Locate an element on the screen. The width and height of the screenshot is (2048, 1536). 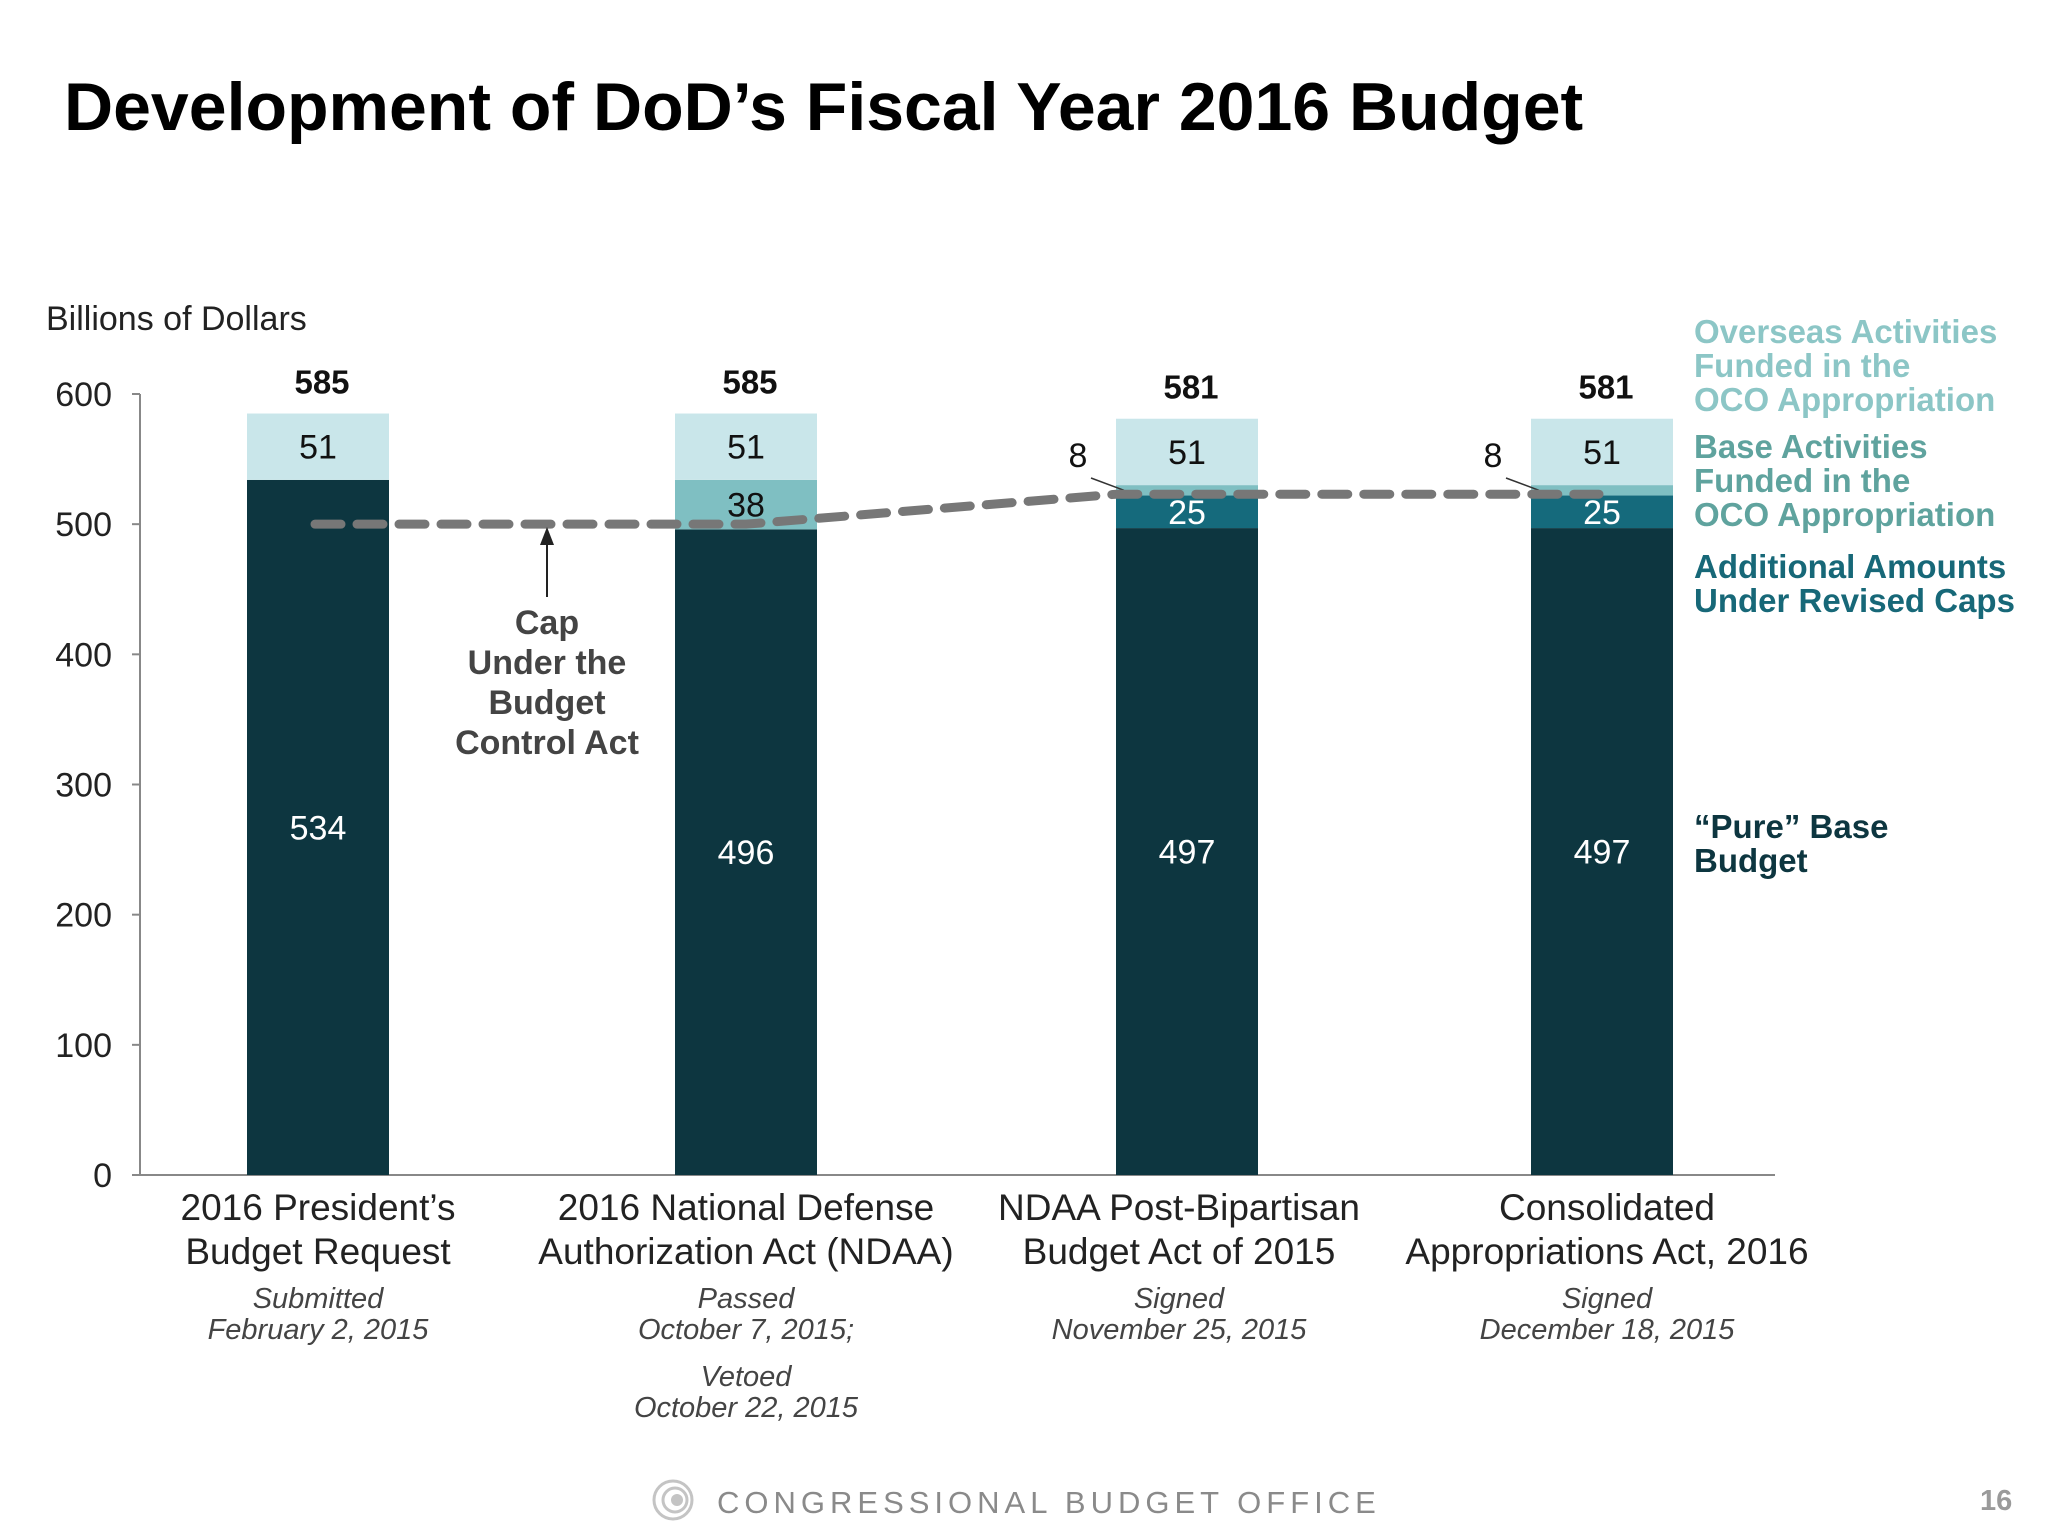
segment-value-label: 496 is located at coordinates (746, 853).